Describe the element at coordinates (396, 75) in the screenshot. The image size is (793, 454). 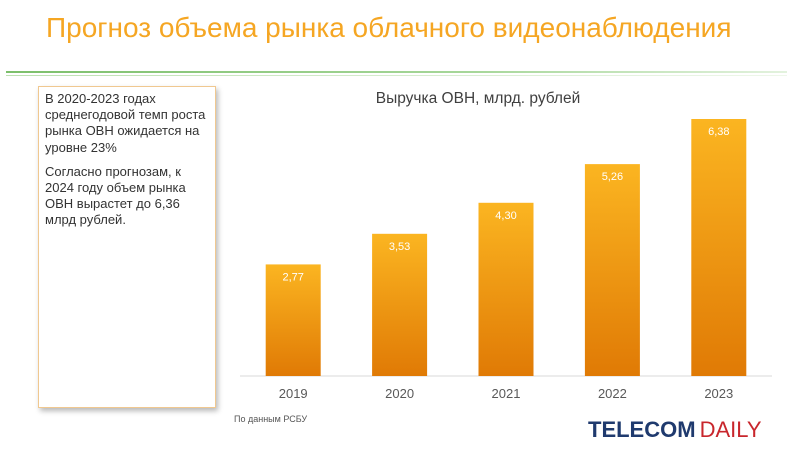
I see `title-divider-secondary` at that location.